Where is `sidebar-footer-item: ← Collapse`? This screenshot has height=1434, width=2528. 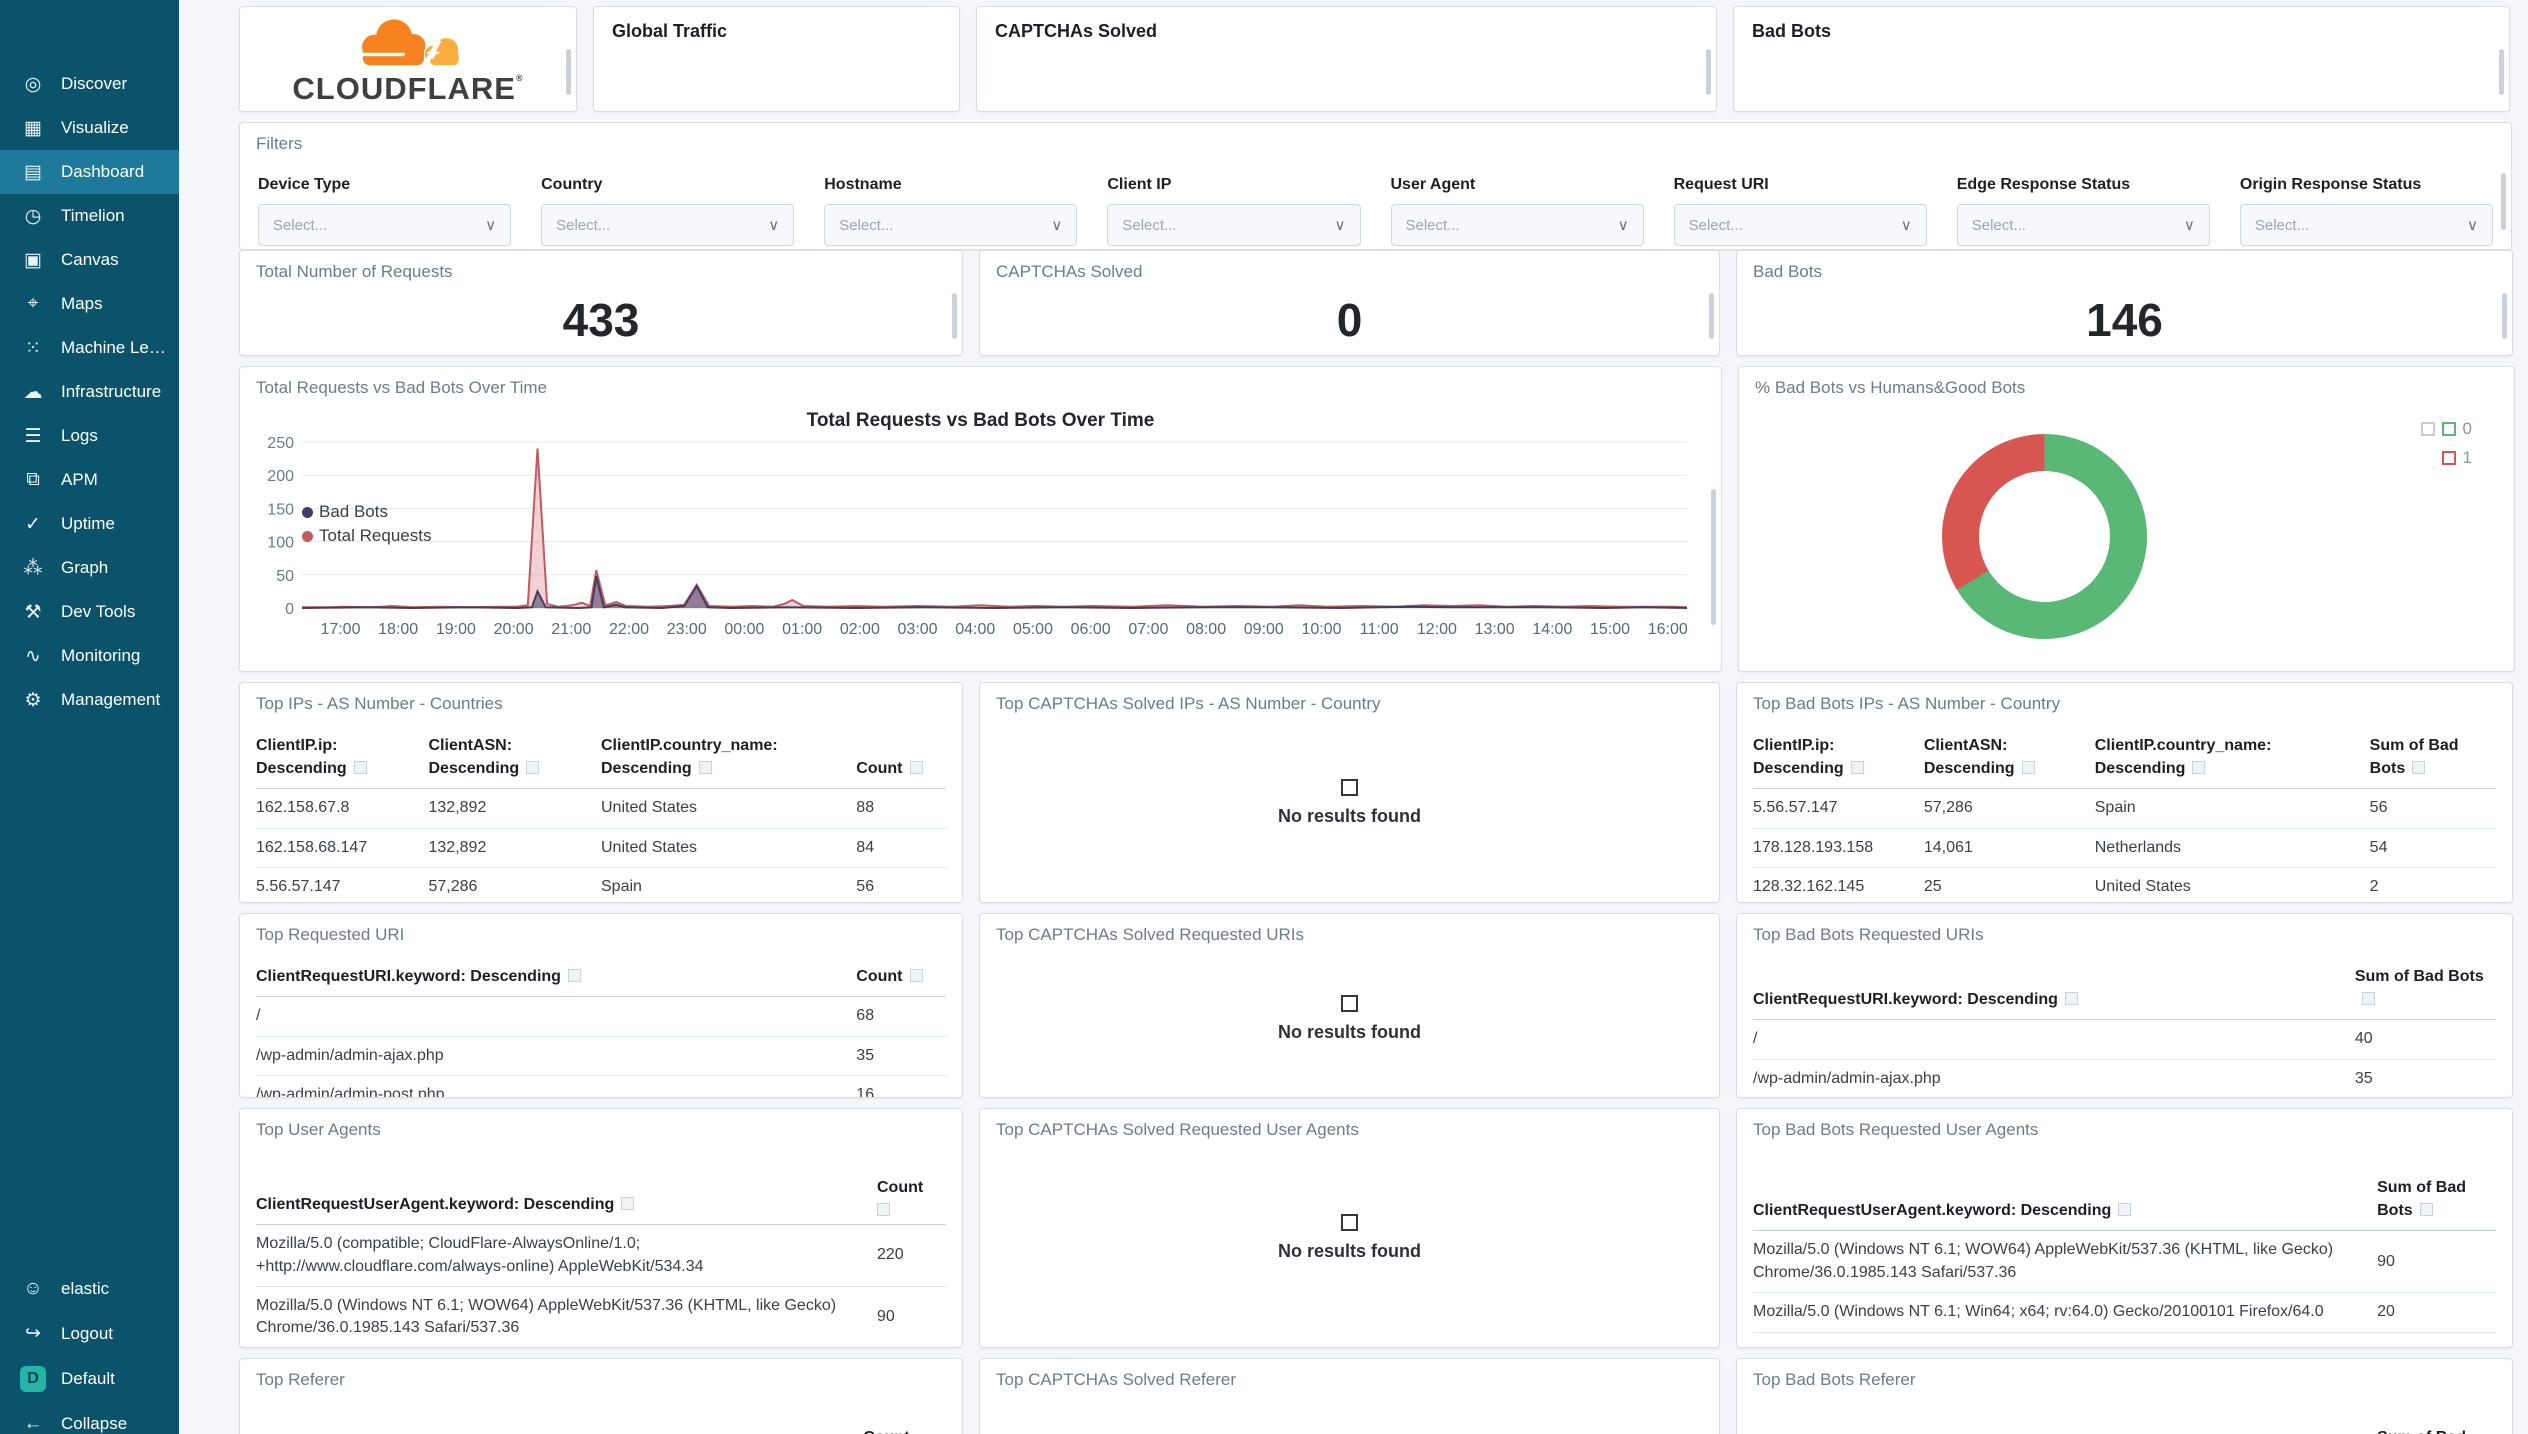
sidebar-footer-item: ← Collapse is located at coordinates (89, 1417).